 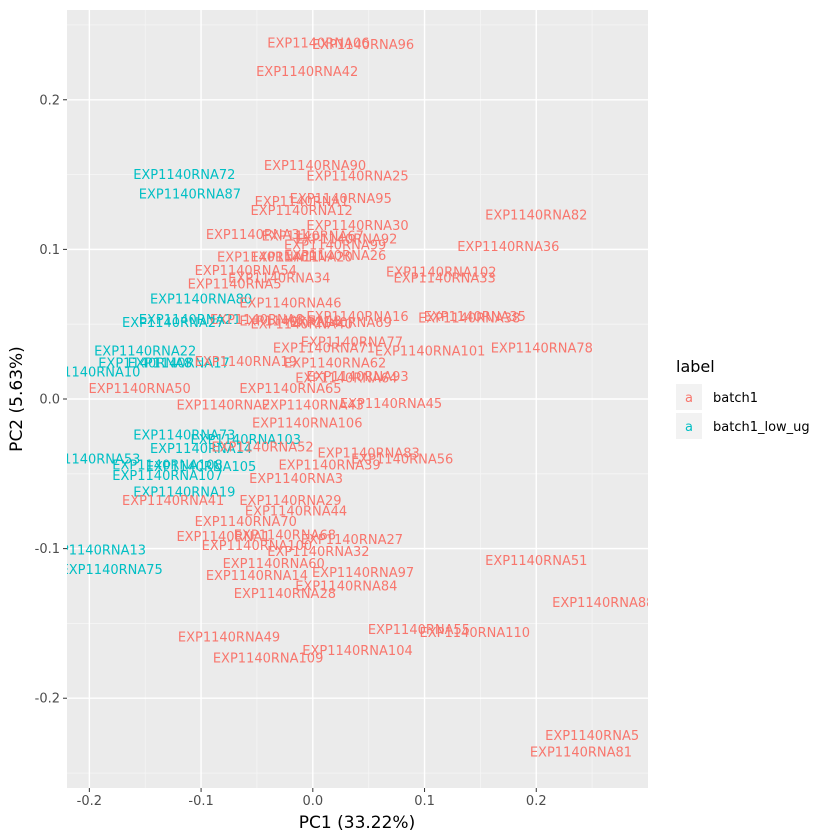 What do you see at coordinates (274, 564) in the screenshot?
I see `point-label-batch1: EXP1140RNA60` at bounding box center [274, 564].